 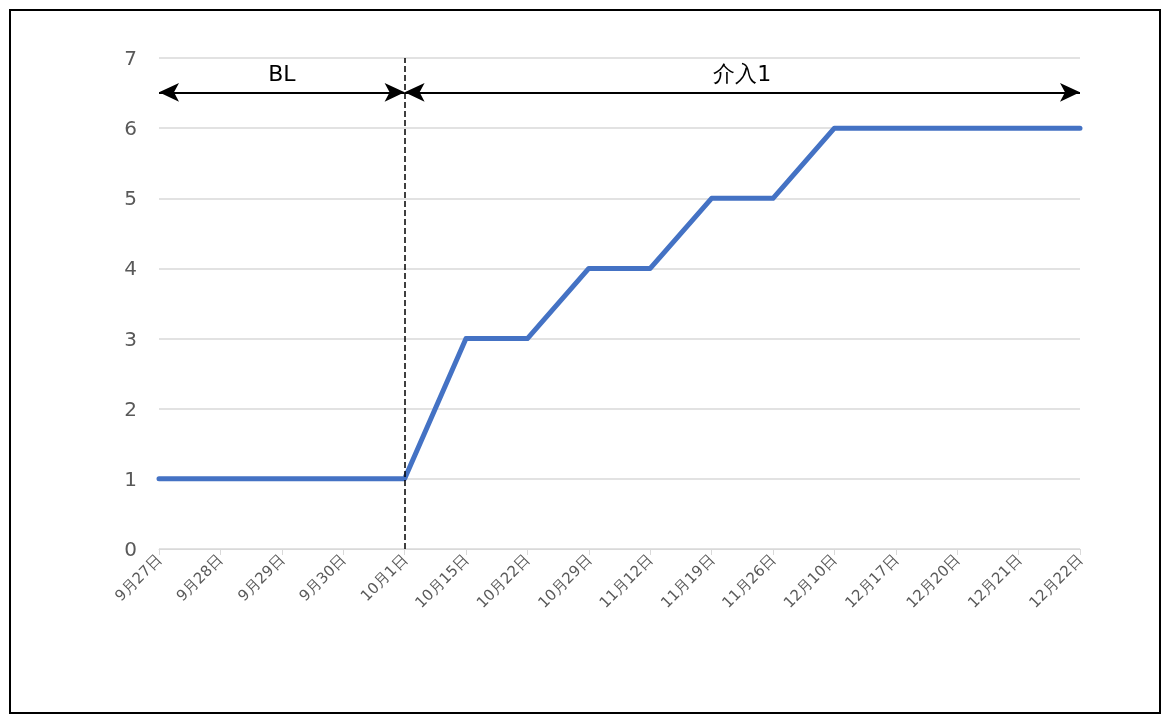 What do you see at coordinates (322, 577) in the screenshot?
I see `x-tick-label: 9月30日` at bounding box center [322, 577].